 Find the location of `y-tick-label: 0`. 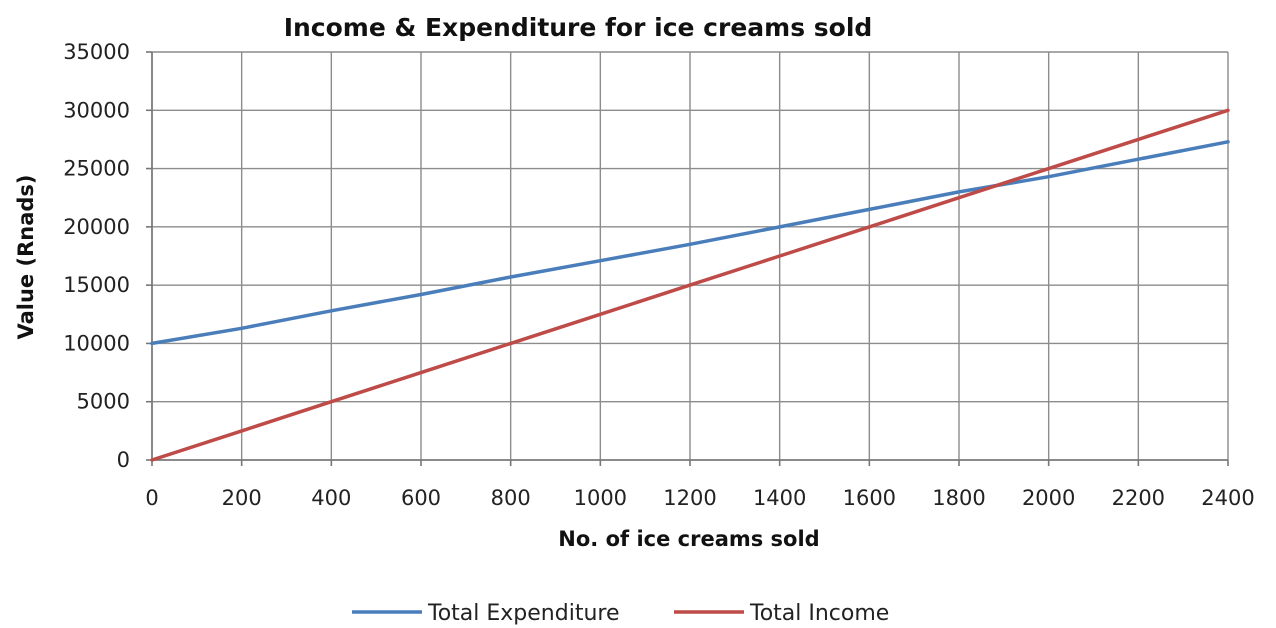

y-tick-label: 0 is located at coordinates (123, 460).